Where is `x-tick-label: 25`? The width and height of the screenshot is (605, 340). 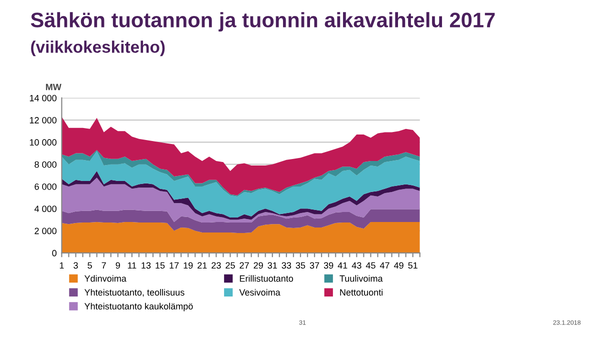 x-tick-label: 25 is located at coordinates (230, 265).